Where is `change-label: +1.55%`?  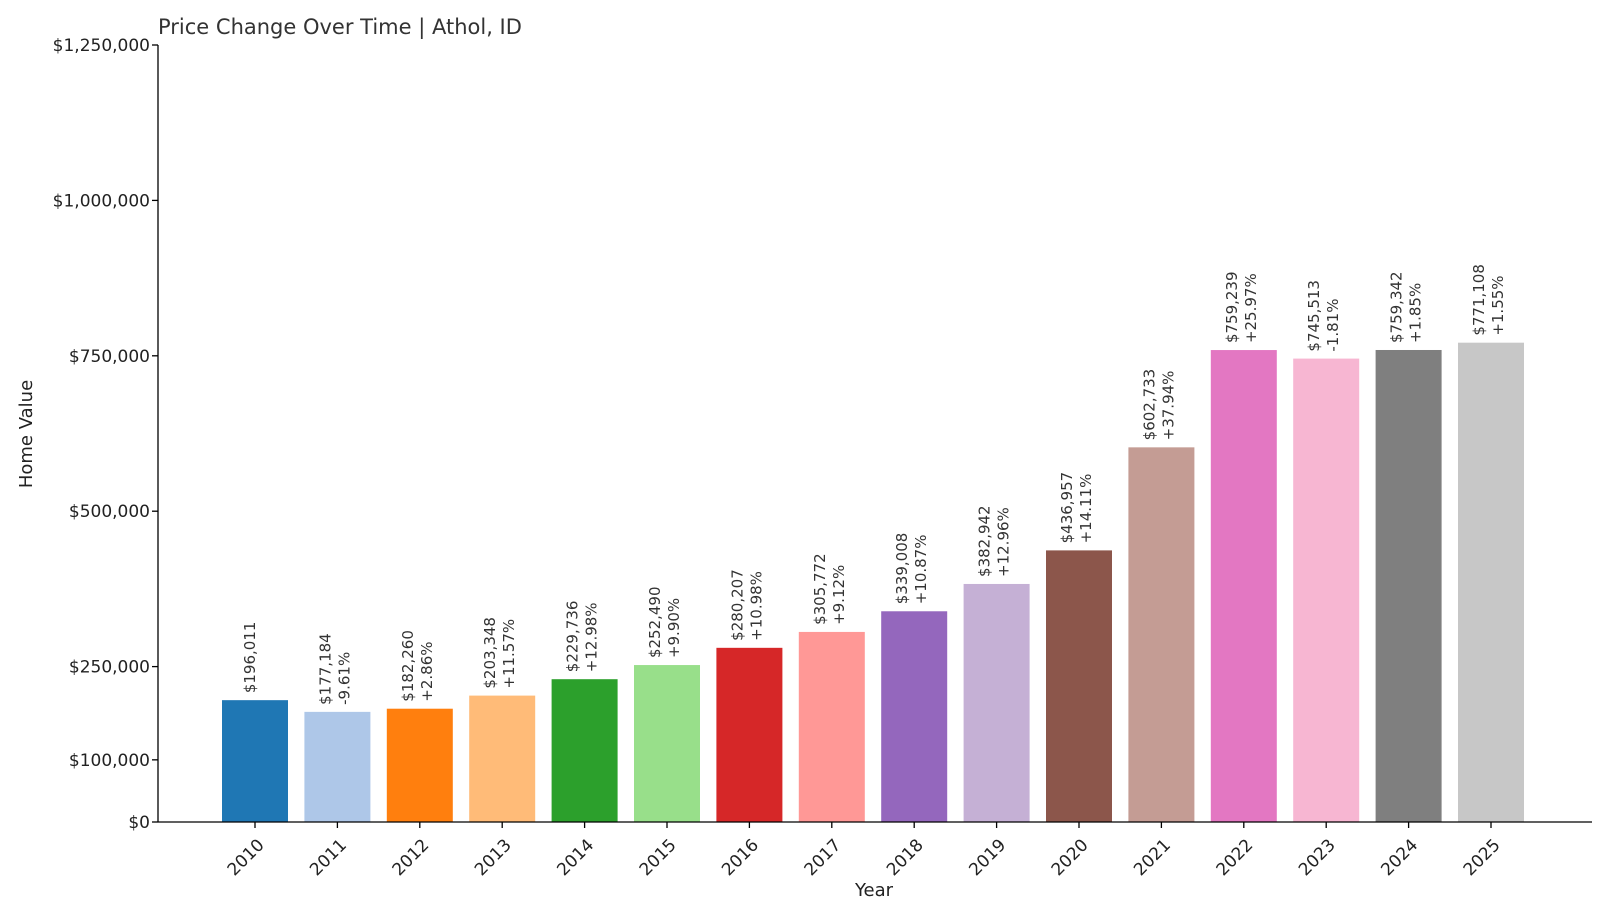
change-label: +1.55% is located at coordinates (1498, 305).